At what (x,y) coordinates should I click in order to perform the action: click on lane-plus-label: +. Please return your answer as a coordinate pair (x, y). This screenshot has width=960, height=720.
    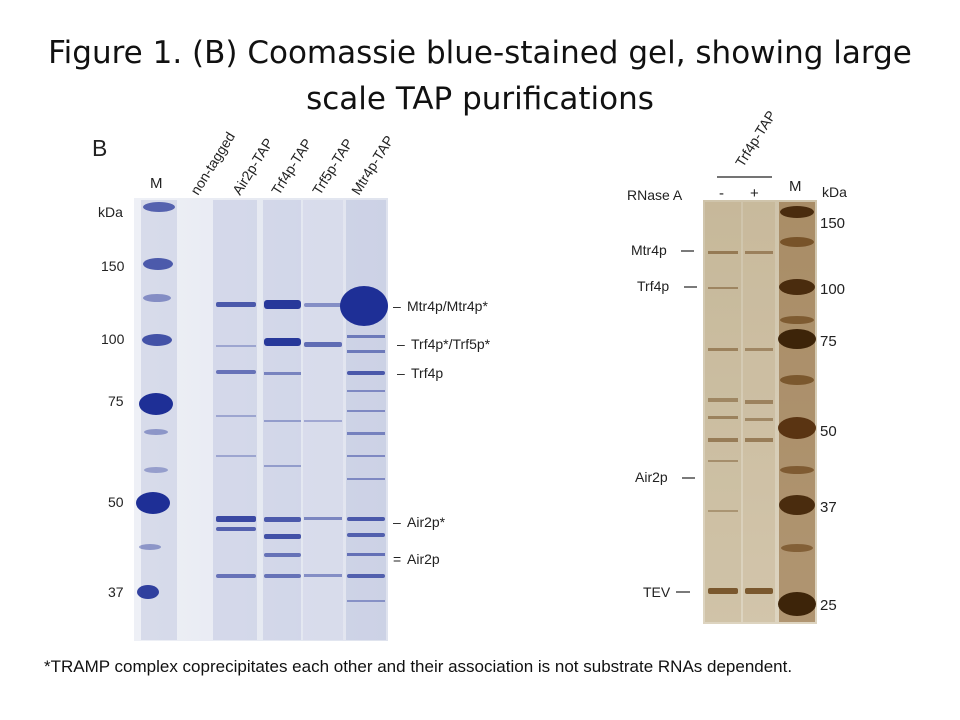
    Looking at the image, I should click on (754, 193).